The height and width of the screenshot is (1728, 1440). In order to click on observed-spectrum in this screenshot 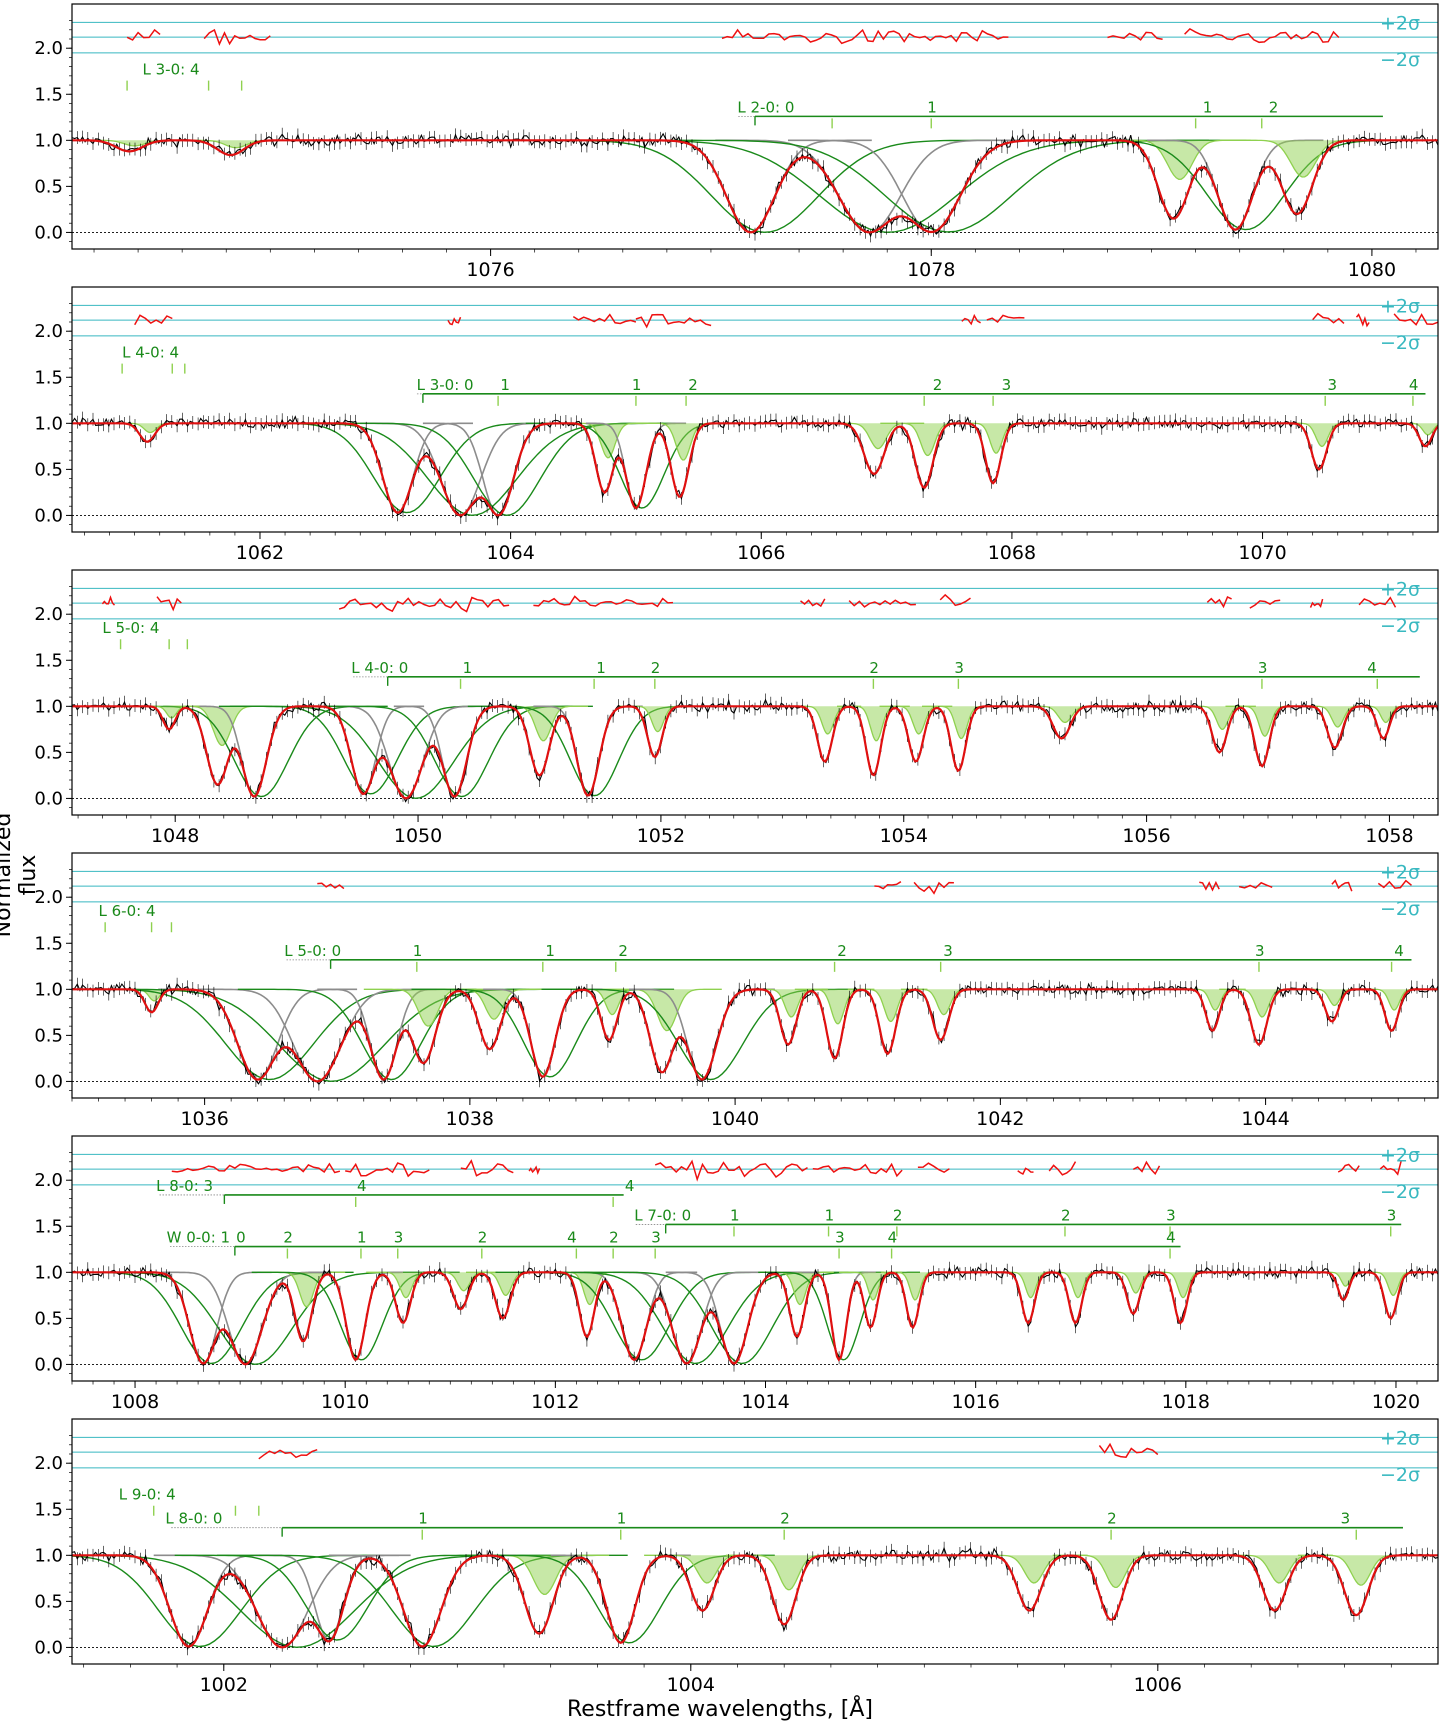, I will do `click(755, 1598)`.